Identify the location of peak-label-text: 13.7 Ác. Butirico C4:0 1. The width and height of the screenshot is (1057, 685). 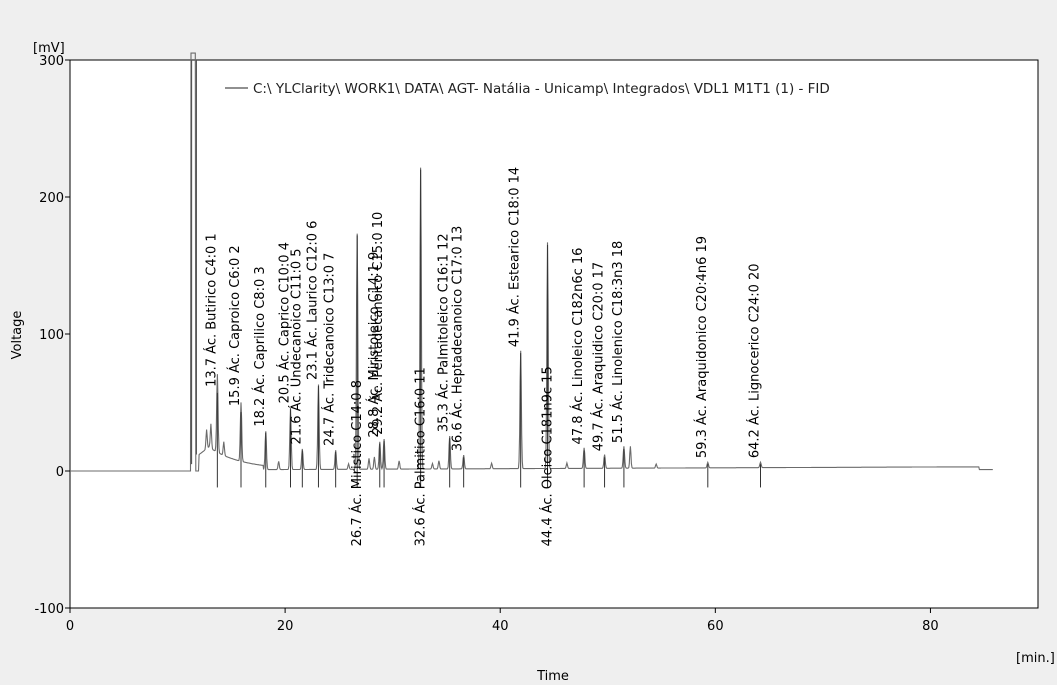
(211, 310).